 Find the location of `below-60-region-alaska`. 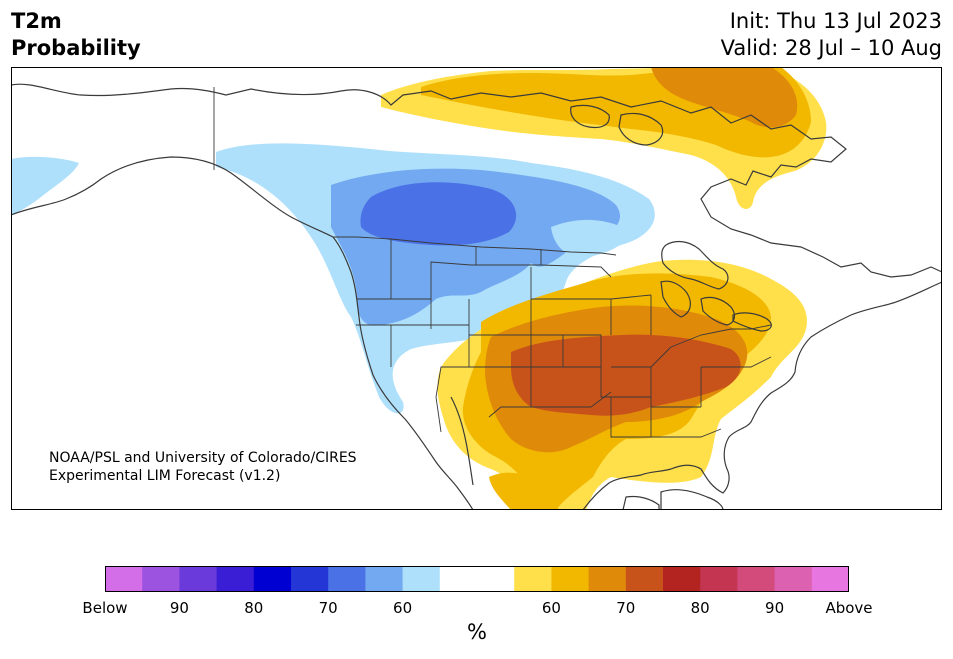

below-60-region-alaska is located at coordinates (45, 185).